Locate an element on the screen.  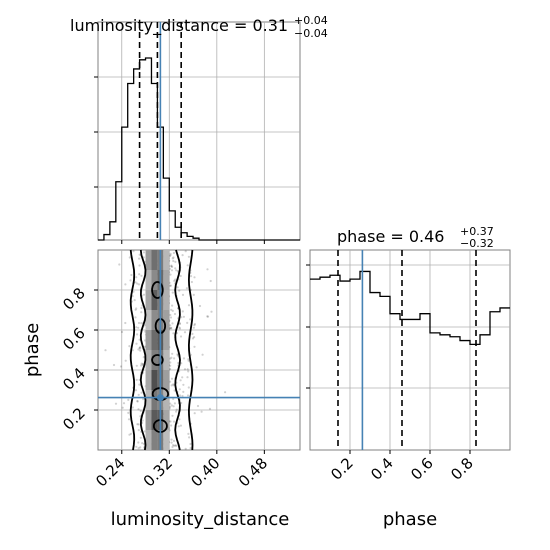
phase-tick-0.2: 0.2 is located at coordinates (74, 419).